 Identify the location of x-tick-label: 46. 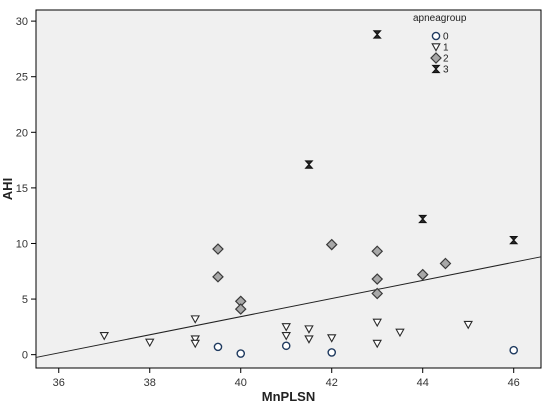
(514, 383).